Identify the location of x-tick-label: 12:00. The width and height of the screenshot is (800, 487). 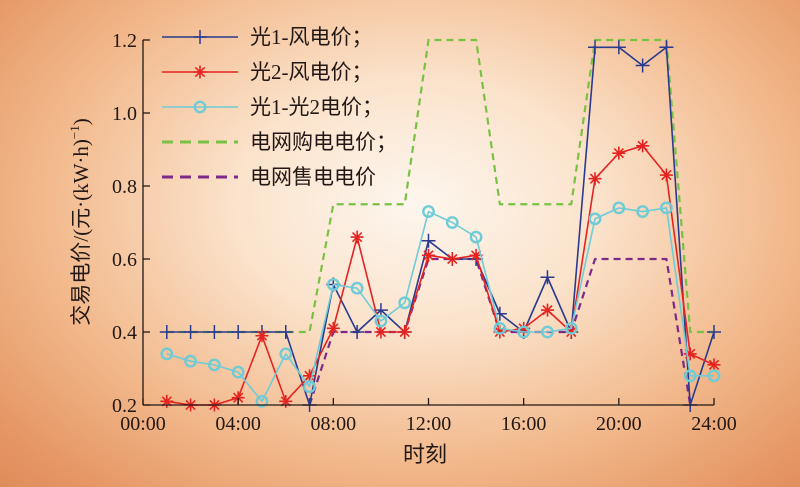
(429, 424).